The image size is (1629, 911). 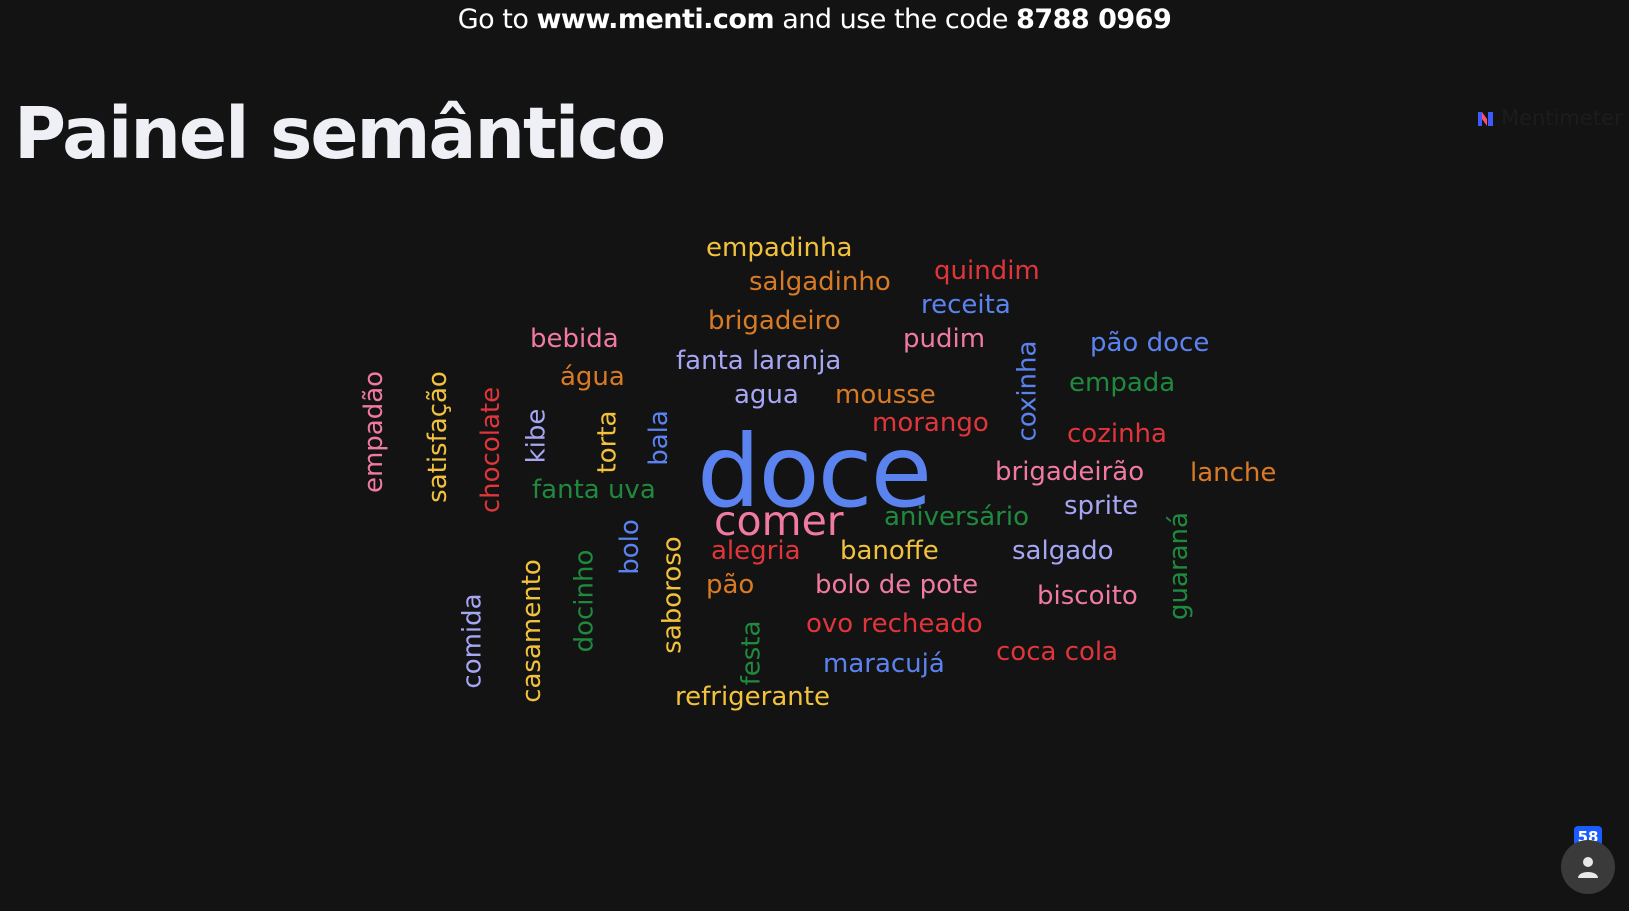 I want to click on word-bolo: bolo, so click(x=629, y=547).